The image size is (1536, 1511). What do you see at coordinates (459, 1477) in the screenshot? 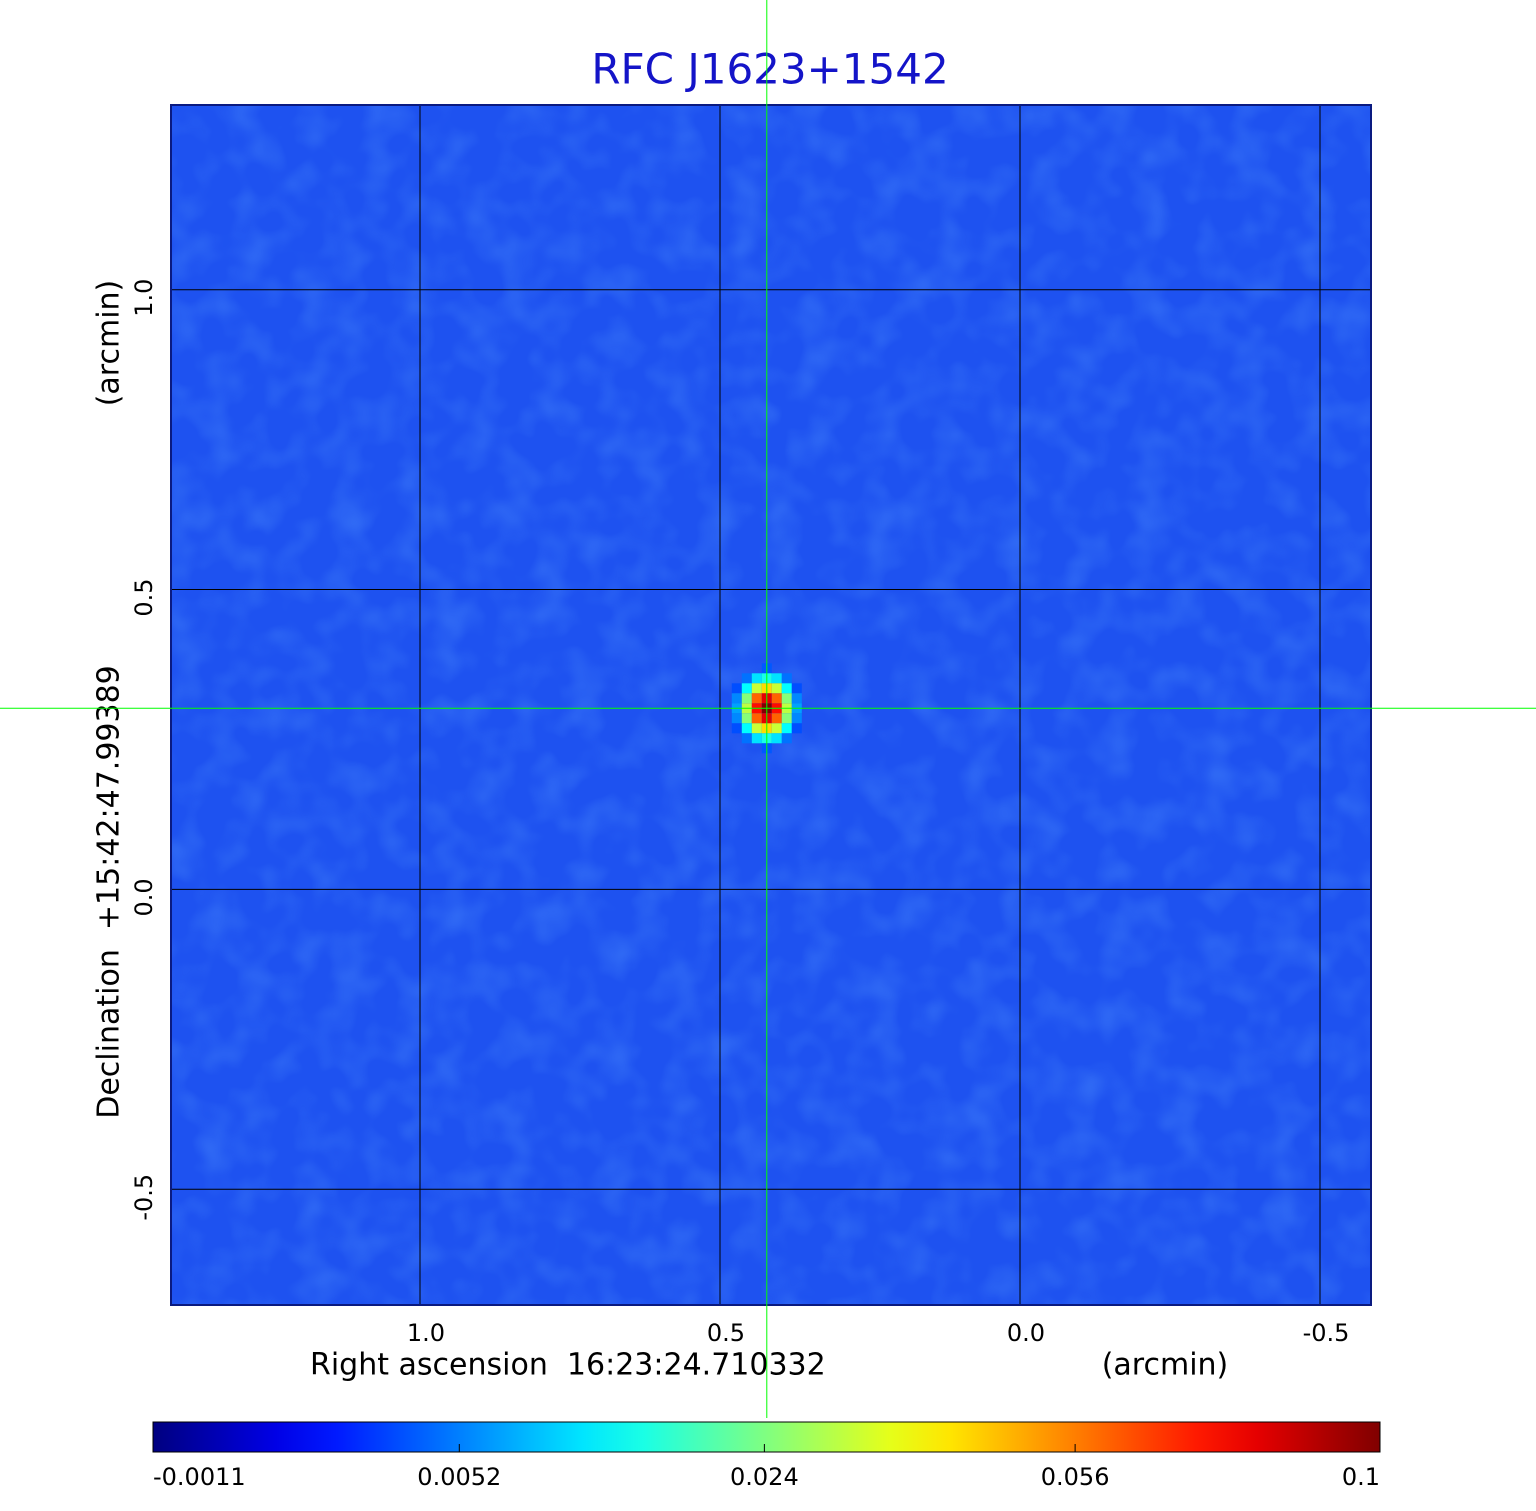
I see `colorbar-tick-label: 0.0052` at bounding box center [459, 1477].